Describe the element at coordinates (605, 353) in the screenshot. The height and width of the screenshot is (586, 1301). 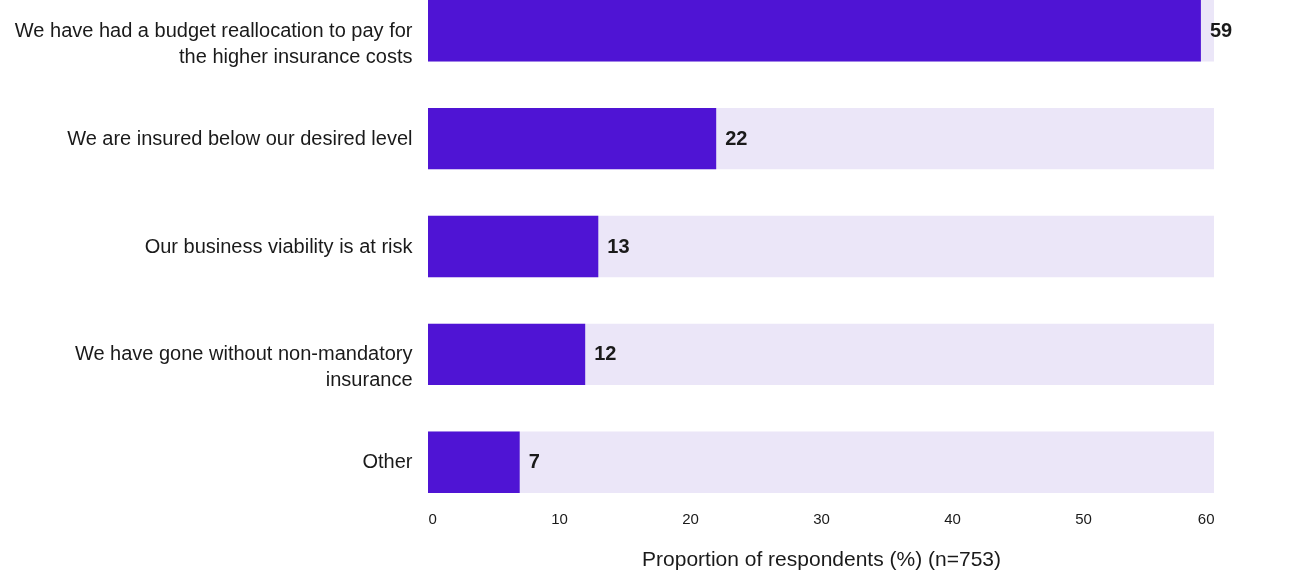
I see `data-label: 12` at that location.